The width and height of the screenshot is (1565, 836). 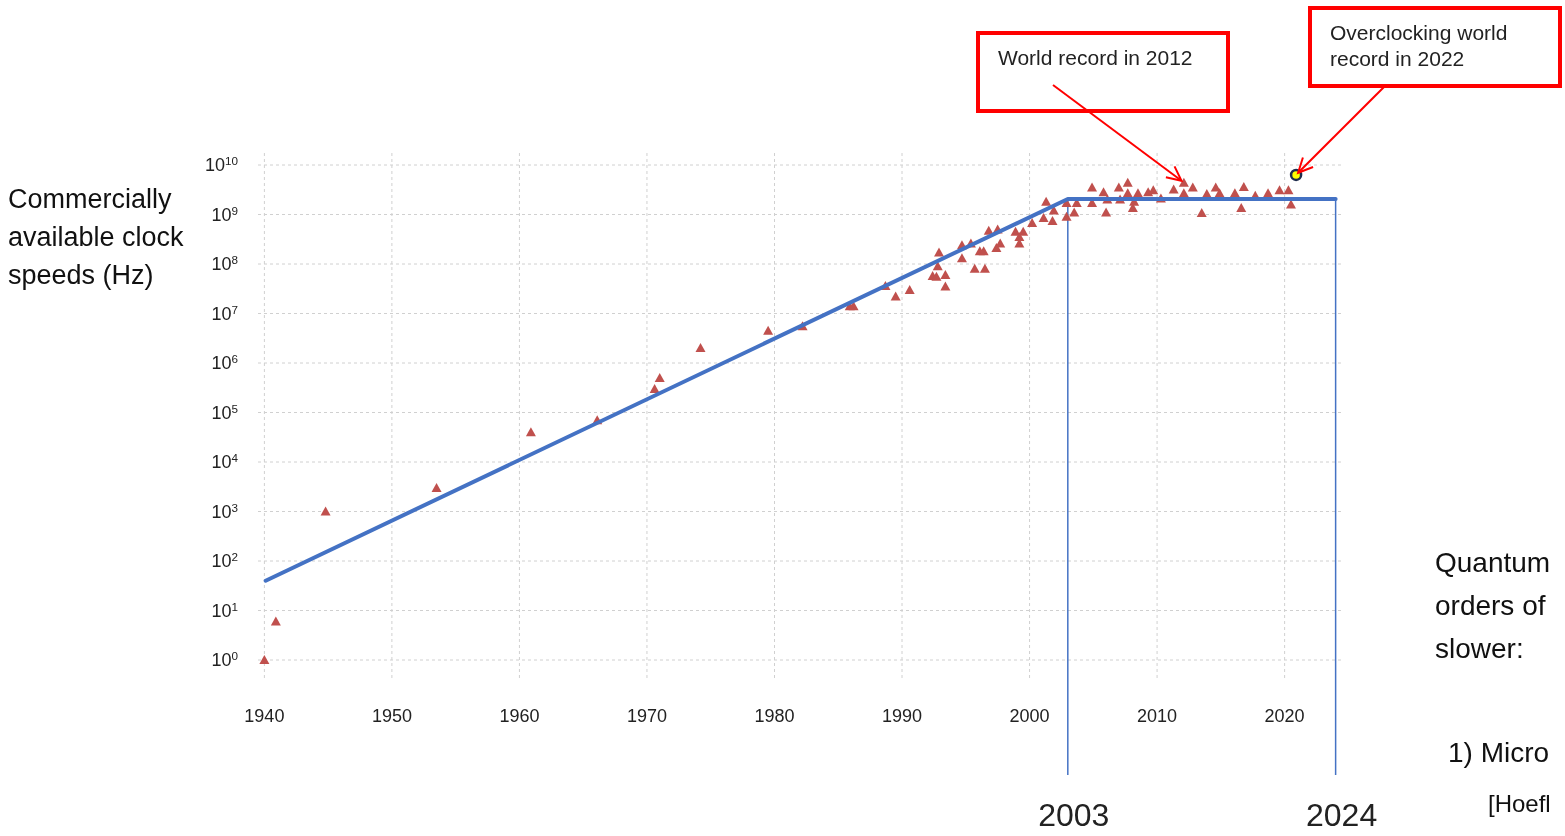 What do you see at coordinates (221, 164) in the screenshot?
I see `y-tick-label: 10$^{10}$` at bounding box center [221, 164].